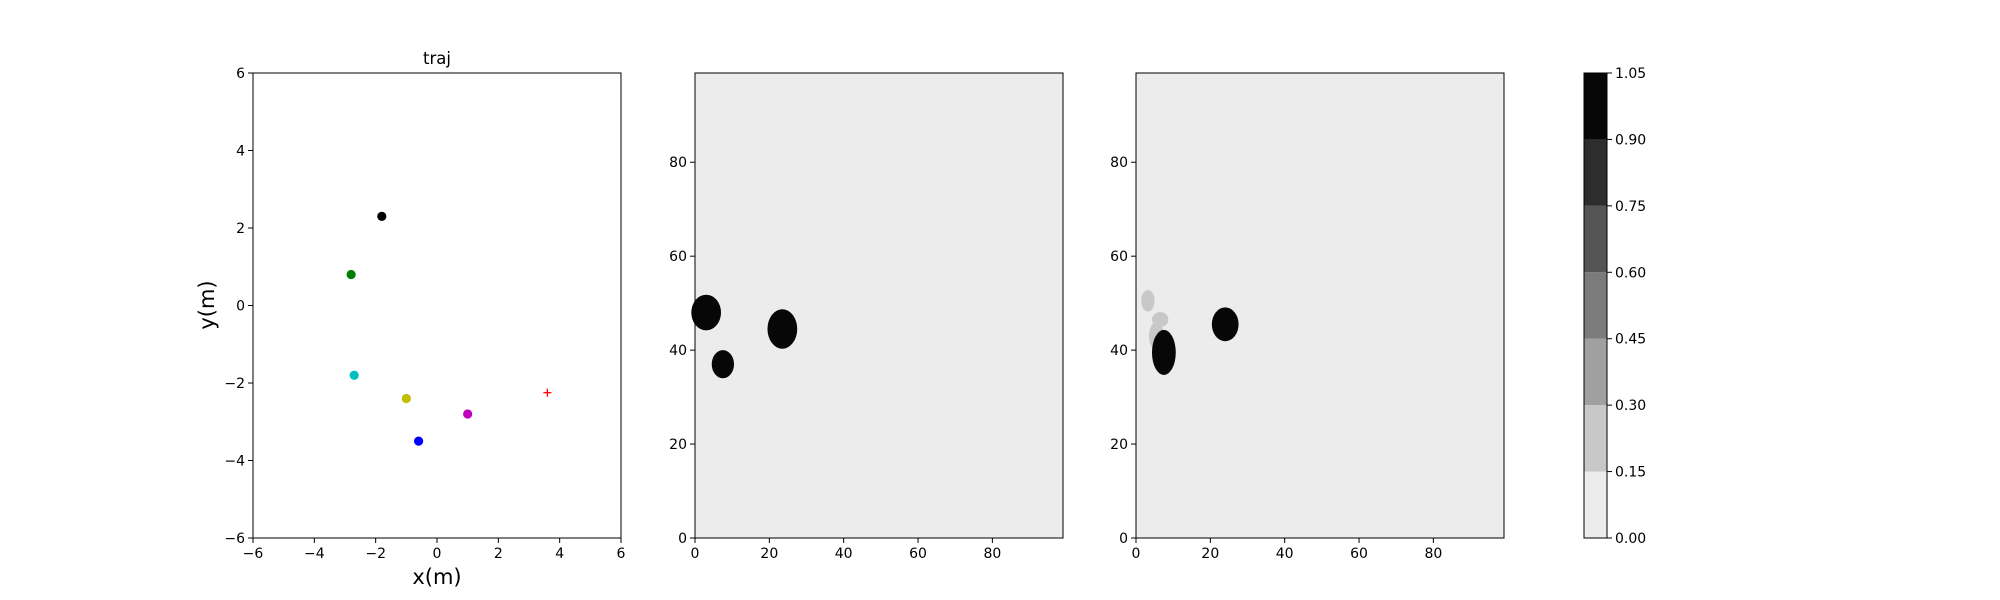  What do you see at coordinates (437, 58) in the screenshot?
I see `trajectory-title: traj` at bounding box center [437, 58].